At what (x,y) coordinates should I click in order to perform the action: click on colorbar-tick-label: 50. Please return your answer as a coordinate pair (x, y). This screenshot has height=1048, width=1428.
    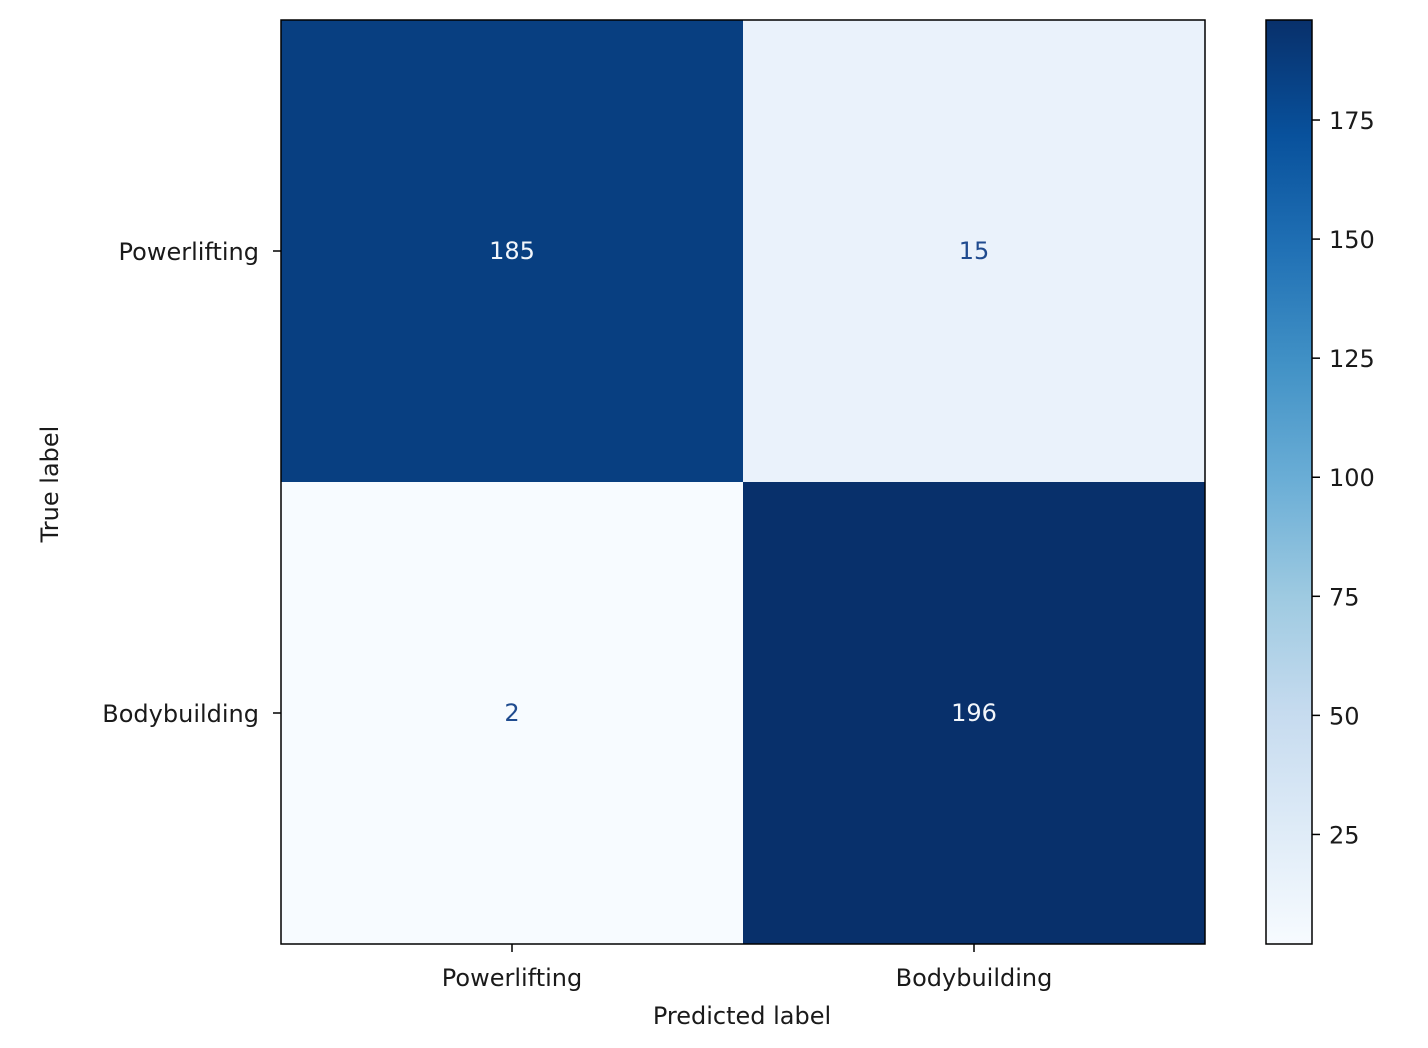
    Looking at the image, I should click on (1344, 716).